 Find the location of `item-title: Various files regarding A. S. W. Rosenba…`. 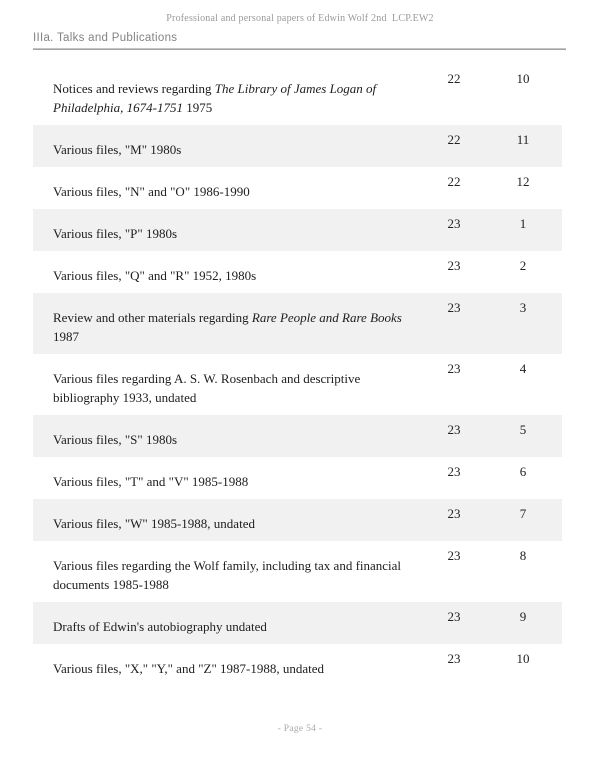

item-title: Various files regarding A. S. W. Rosenba… is located at coordinates (228, 383).